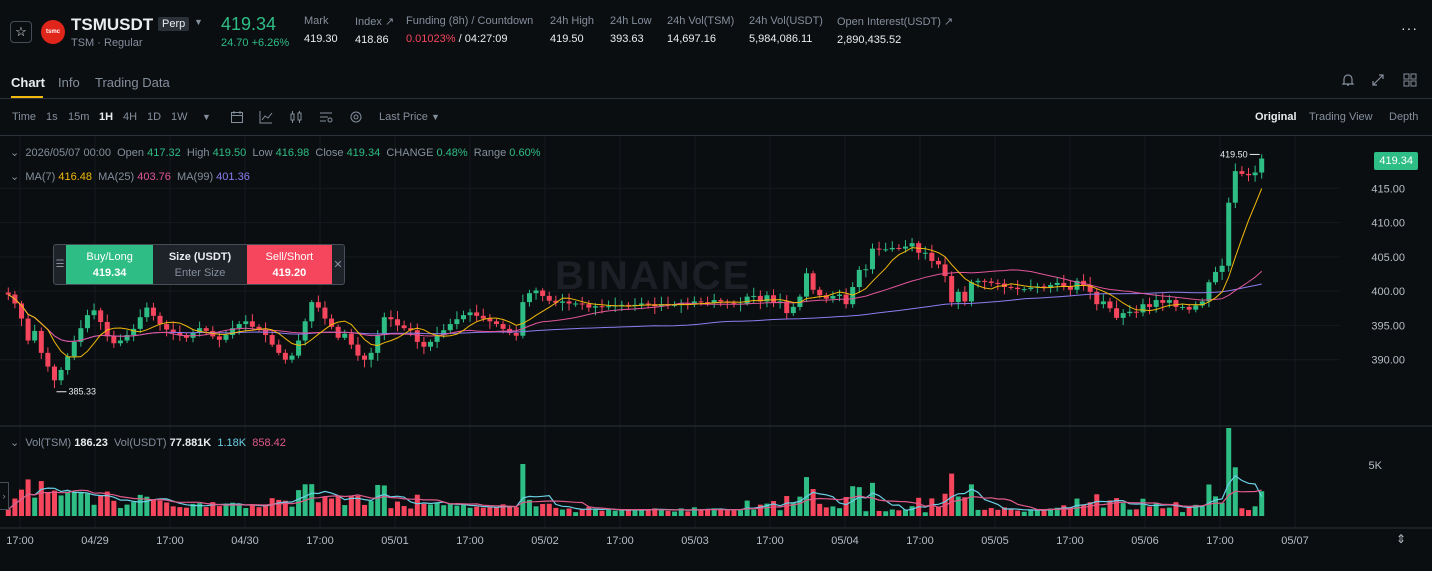 The width and height of the screenshot is (1432, 571). Describe the element at coordinates (338, 265) in the screenshot. I see `close-icon: ✕` at that location.